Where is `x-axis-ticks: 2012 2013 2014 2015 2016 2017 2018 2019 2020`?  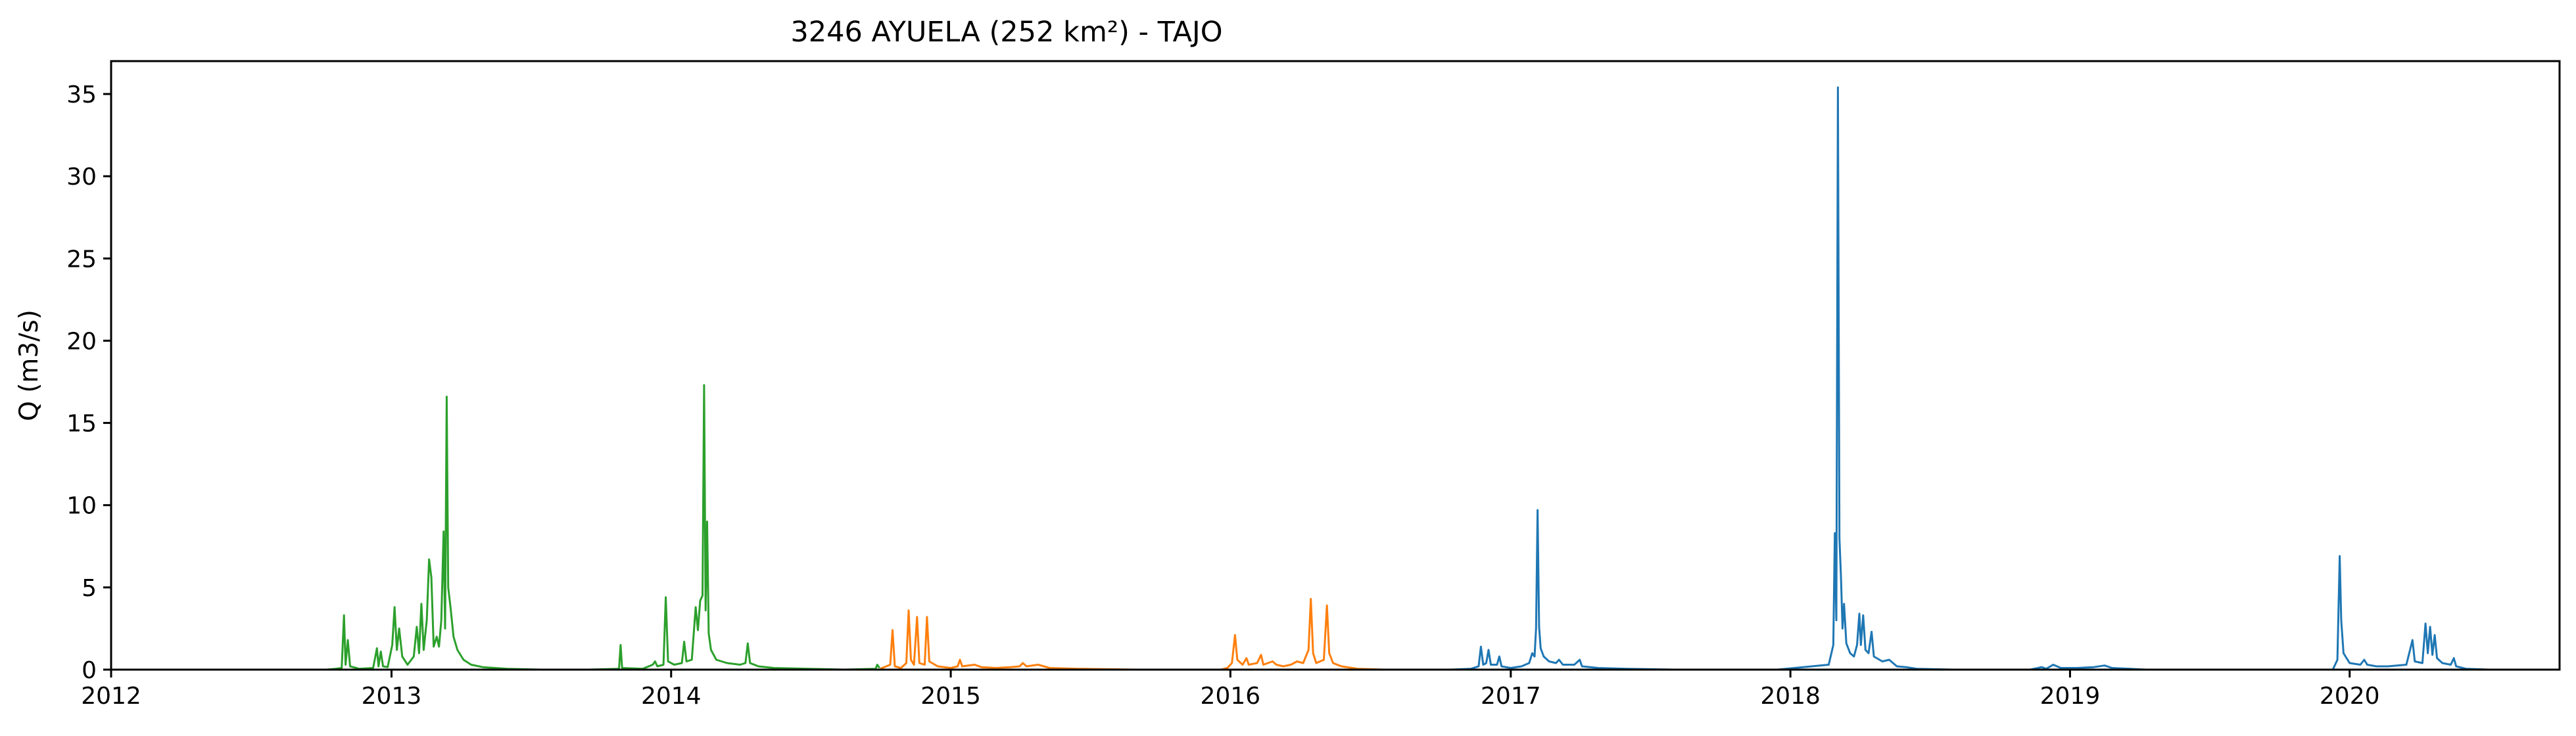 x-axis-ticks: 2012 2013 2014 2015 2016 2017 2018 2019 2020 is located at coordinates (1230, 690).